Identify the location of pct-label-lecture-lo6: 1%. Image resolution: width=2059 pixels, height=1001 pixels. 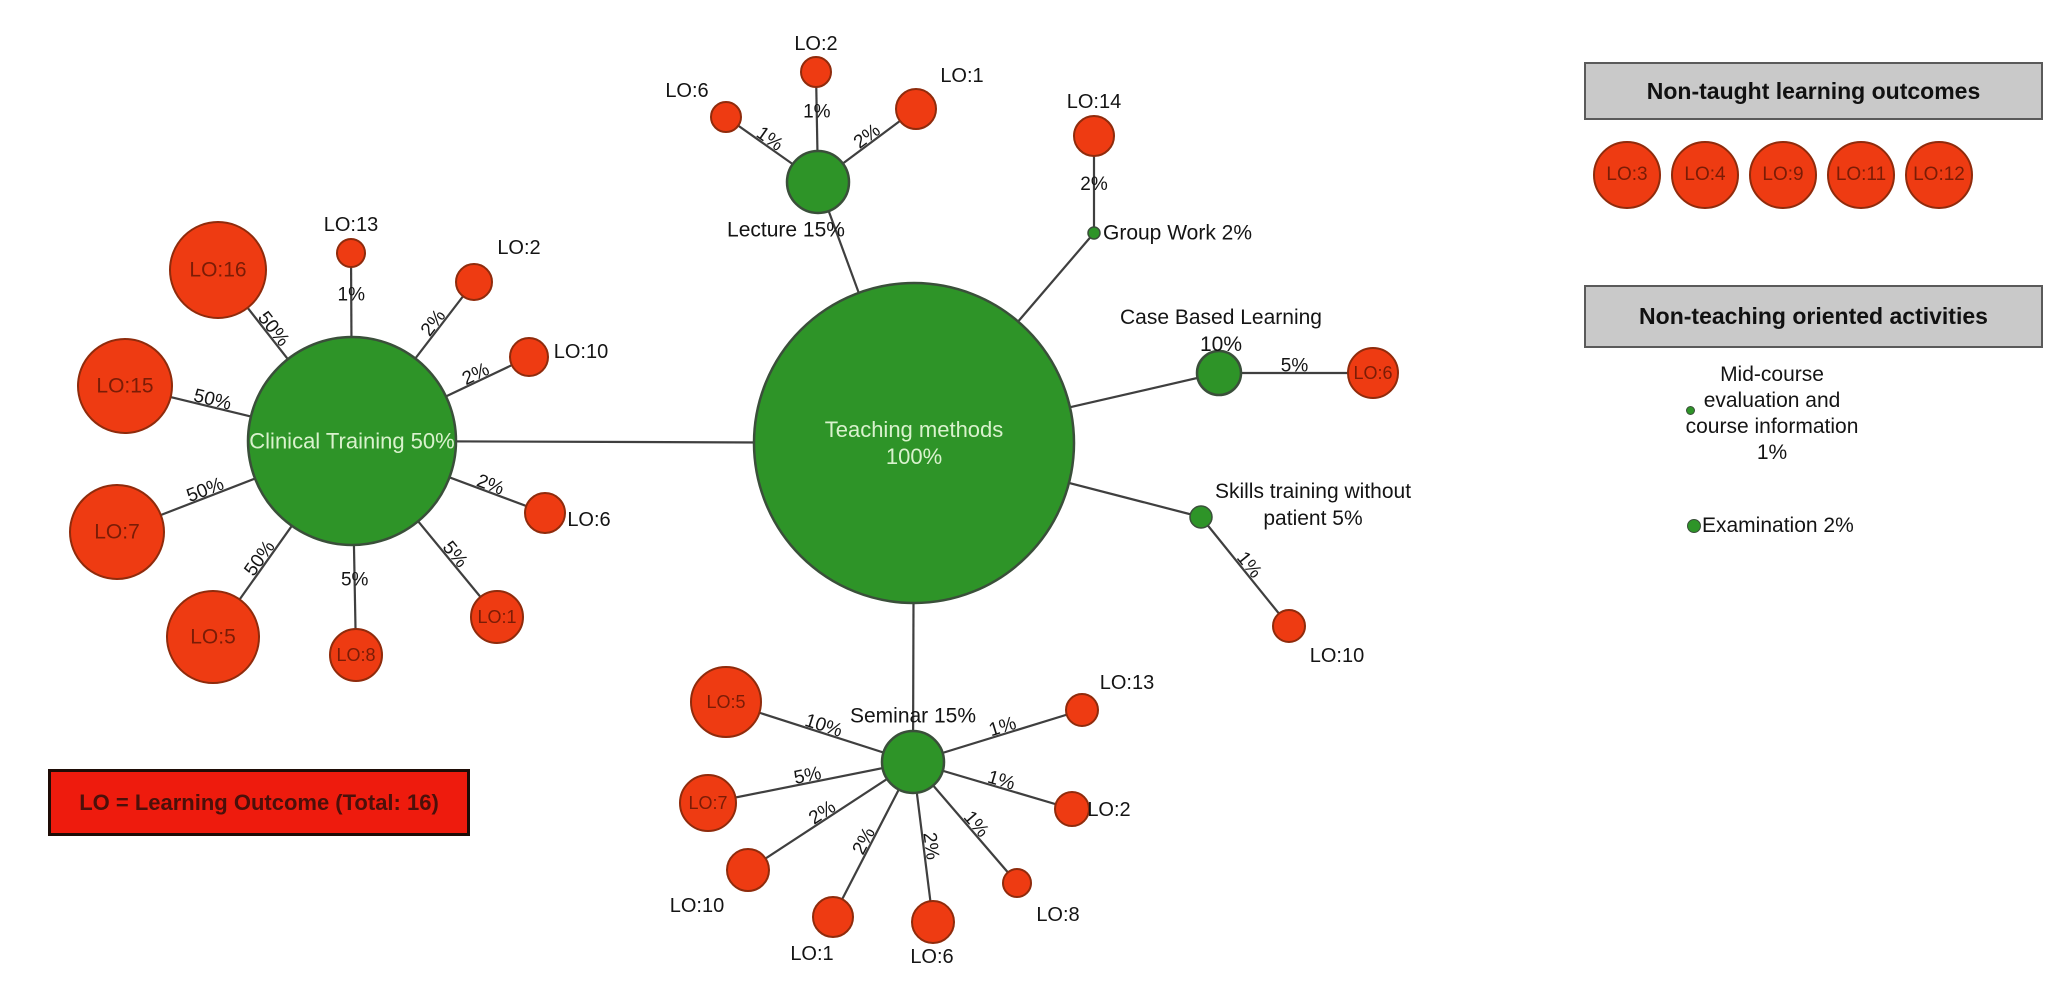
(769, 139).